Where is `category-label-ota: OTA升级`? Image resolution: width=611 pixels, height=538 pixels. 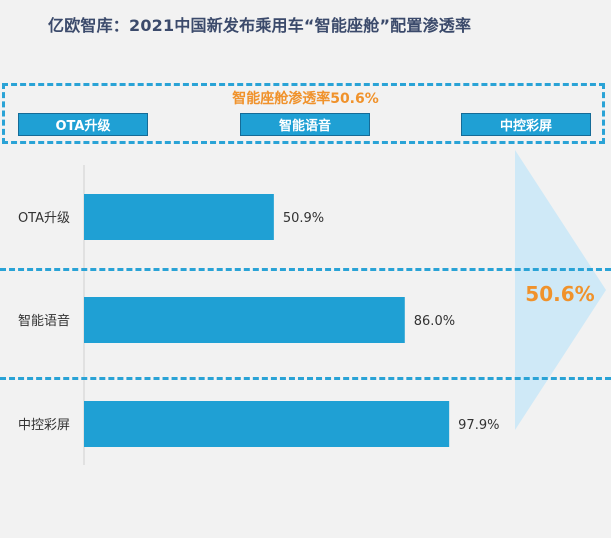
category-label-ota: OTA升级 is located at coordinates (44, 218).